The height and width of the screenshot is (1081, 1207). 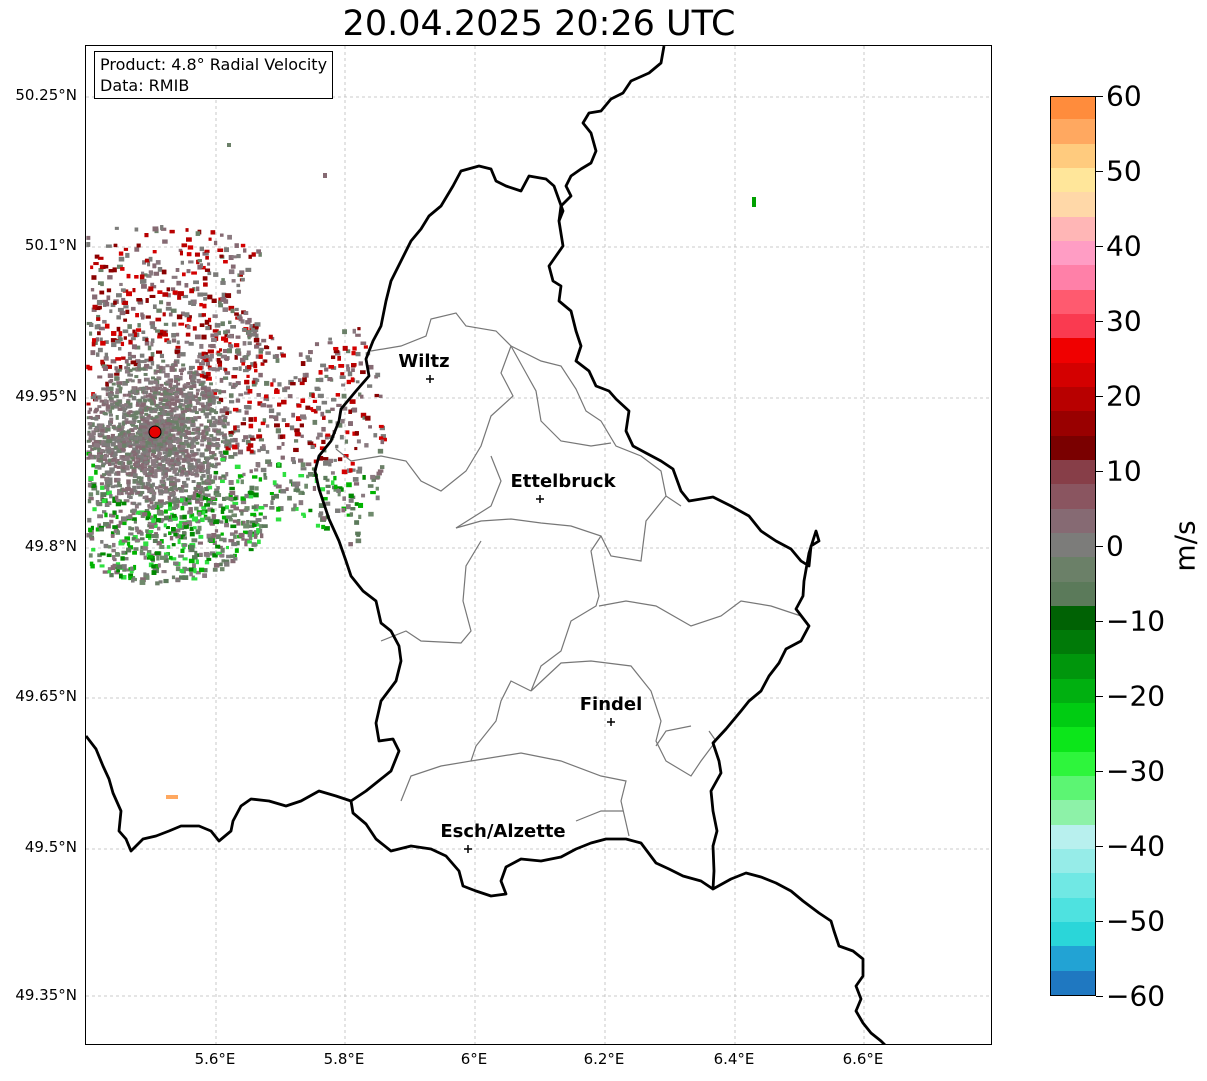 I want to click on colorbar-tick-label: 60, so click(x=1124, y=96).